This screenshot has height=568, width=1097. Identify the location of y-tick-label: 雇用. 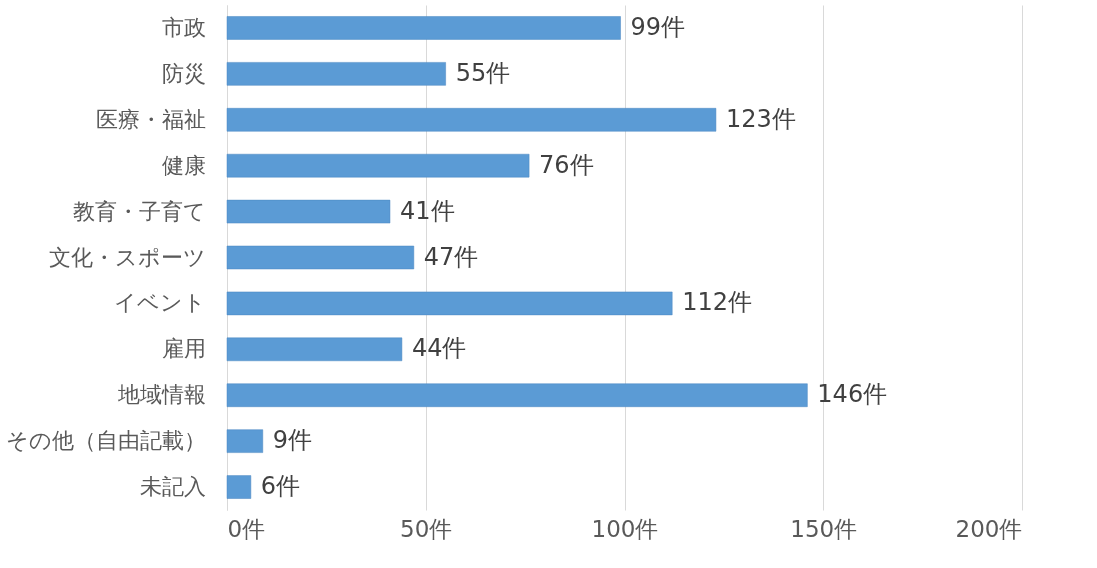
(183, 349).